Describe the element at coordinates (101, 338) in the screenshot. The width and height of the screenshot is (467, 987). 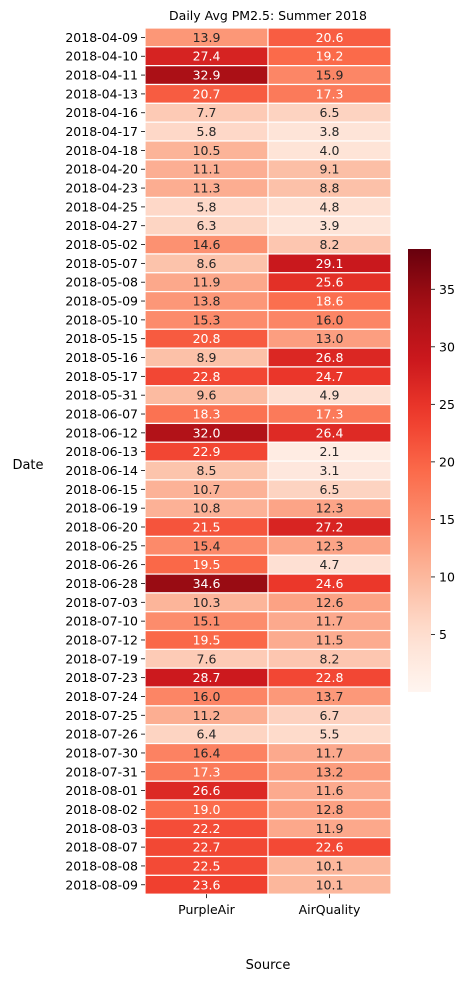
I see `y-tick-label: 2018-05-15` at that location.